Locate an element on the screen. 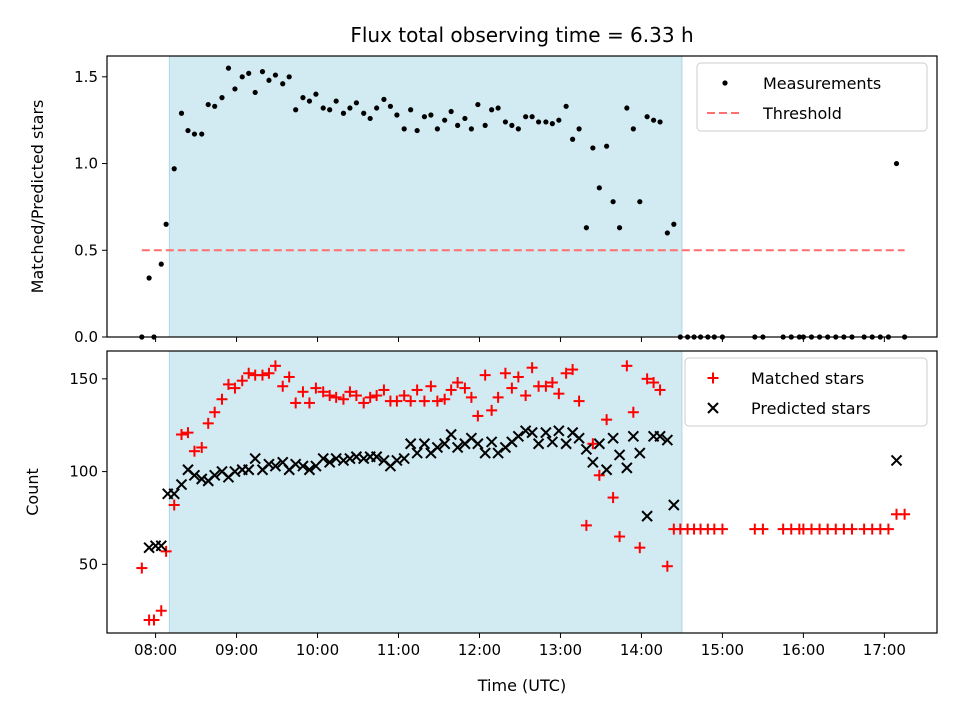 The image size is (960, 720). x-tick-label: 08:00 is located at coordinates (155, 650).